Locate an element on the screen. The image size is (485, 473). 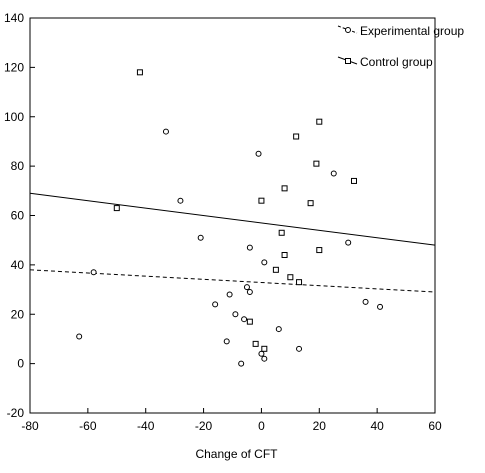
y-tick-label: -20 is located at coordinates (16, 413).